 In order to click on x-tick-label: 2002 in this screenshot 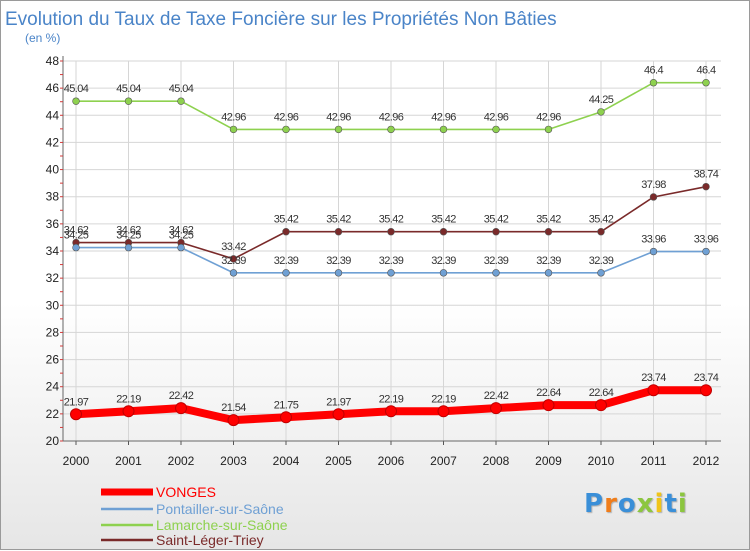, I will do `click(181, 461)`.